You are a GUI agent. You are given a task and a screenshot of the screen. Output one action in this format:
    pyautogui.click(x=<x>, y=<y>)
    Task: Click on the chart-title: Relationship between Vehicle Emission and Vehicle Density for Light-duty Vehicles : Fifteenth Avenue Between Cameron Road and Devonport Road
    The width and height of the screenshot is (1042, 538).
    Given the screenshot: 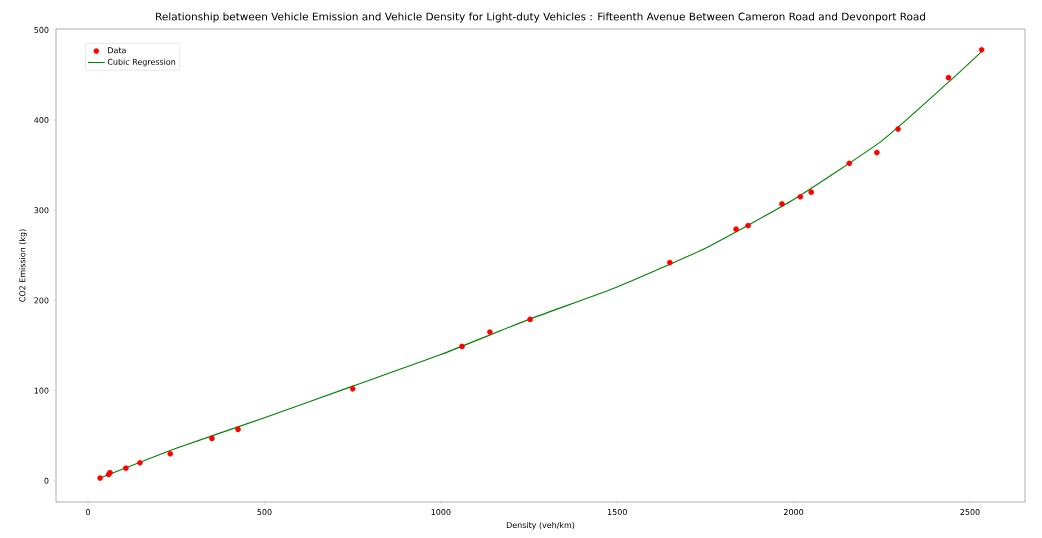 What is the action you would take?
    pyautogui.click(x=541, y=17)
    